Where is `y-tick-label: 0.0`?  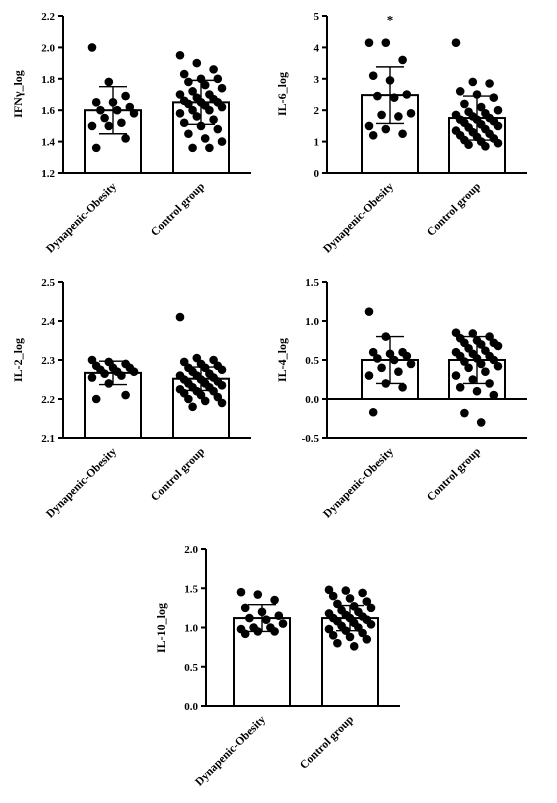
y-tick-label: 0.0 is located at coordinates (312, 400).